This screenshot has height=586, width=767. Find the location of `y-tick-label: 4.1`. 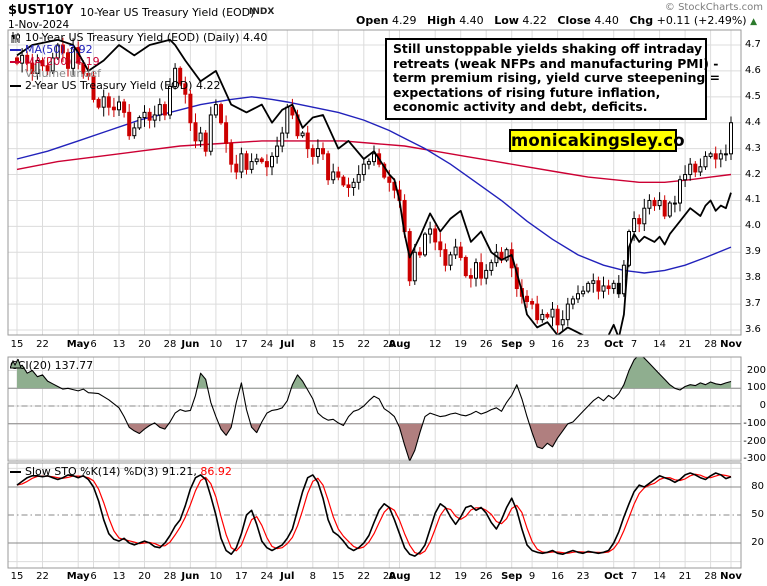

y-tick-label: 4.1 is located at coordinates (753, 200).